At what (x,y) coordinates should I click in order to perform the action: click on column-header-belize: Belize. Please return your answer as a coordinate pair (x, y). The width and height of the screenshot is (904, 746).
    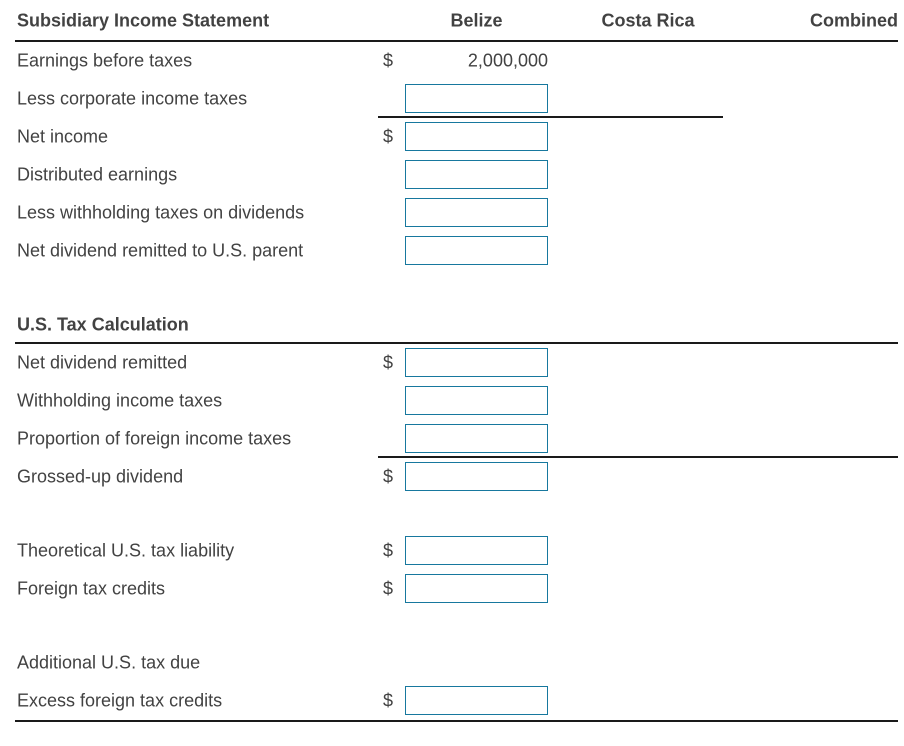
    Looking at the image, I should click on (476, 20).